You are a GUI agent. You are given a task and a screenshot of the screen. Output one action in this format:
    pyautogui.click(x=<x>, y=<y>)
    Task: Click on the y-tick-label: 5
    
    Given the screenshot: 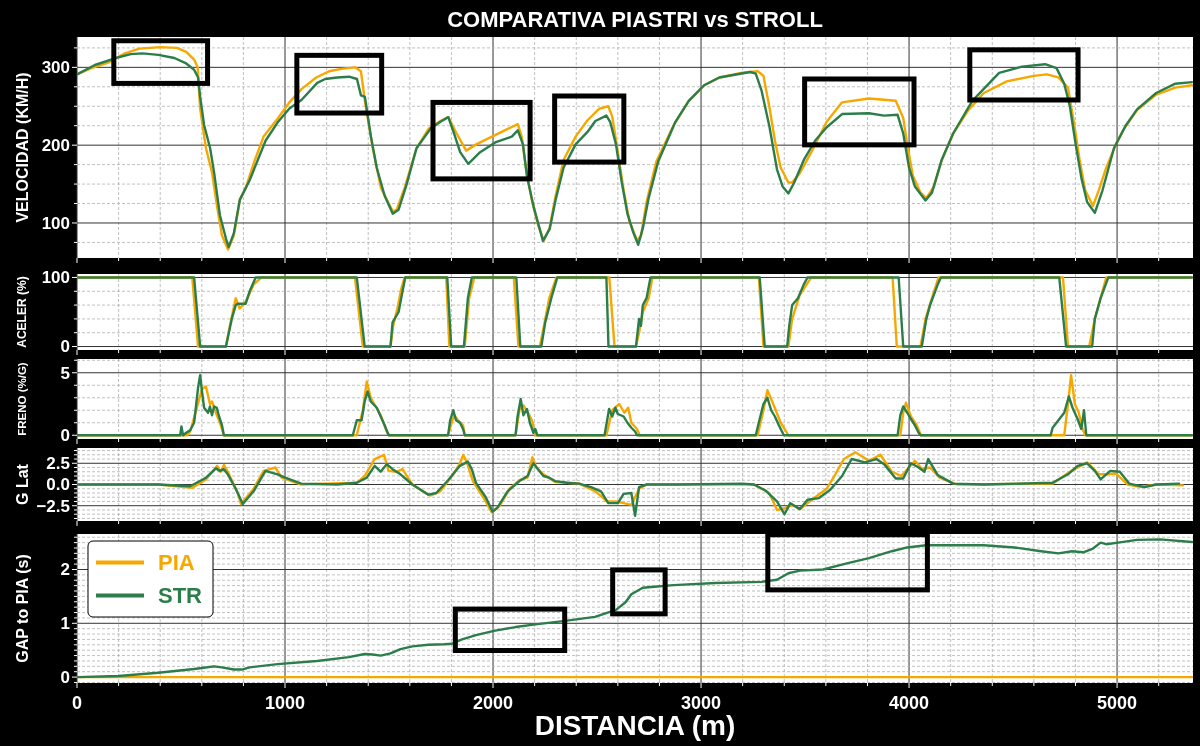 What is the action you would take?
    pyautogui.click(x=65, y=373)
    